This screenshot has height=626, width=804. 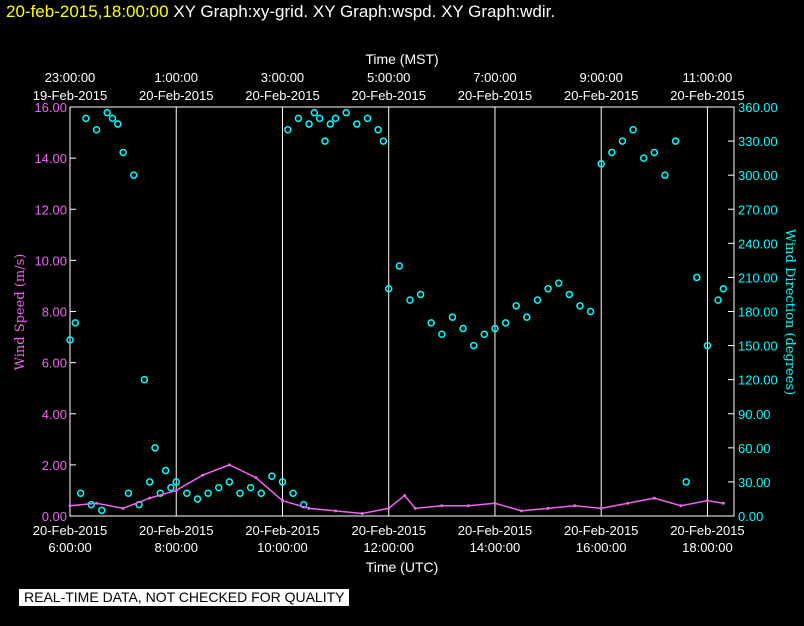 What do you see at coordinates (69, 547) in the screenshot?
I see `bottom-tick-time: 6:00:00` at bounding box center [69, 547].